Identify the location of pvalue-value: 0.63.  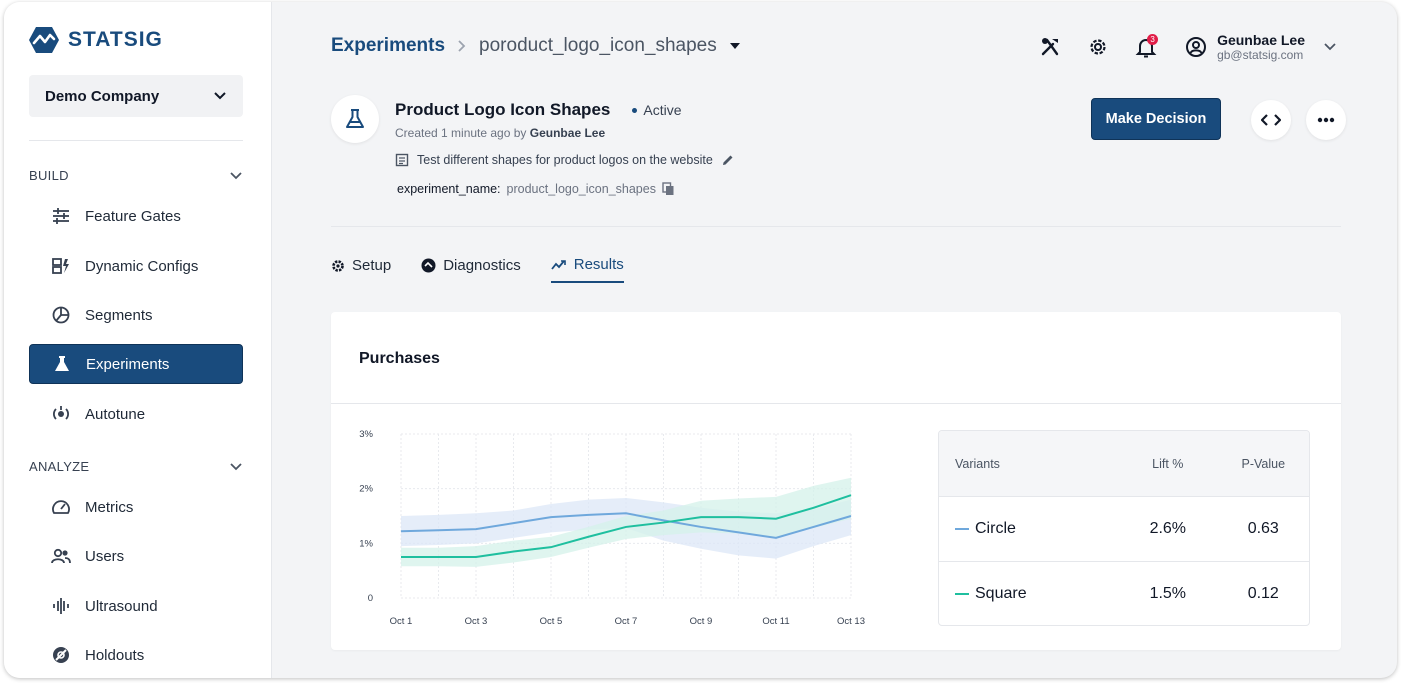
(1263, 528).